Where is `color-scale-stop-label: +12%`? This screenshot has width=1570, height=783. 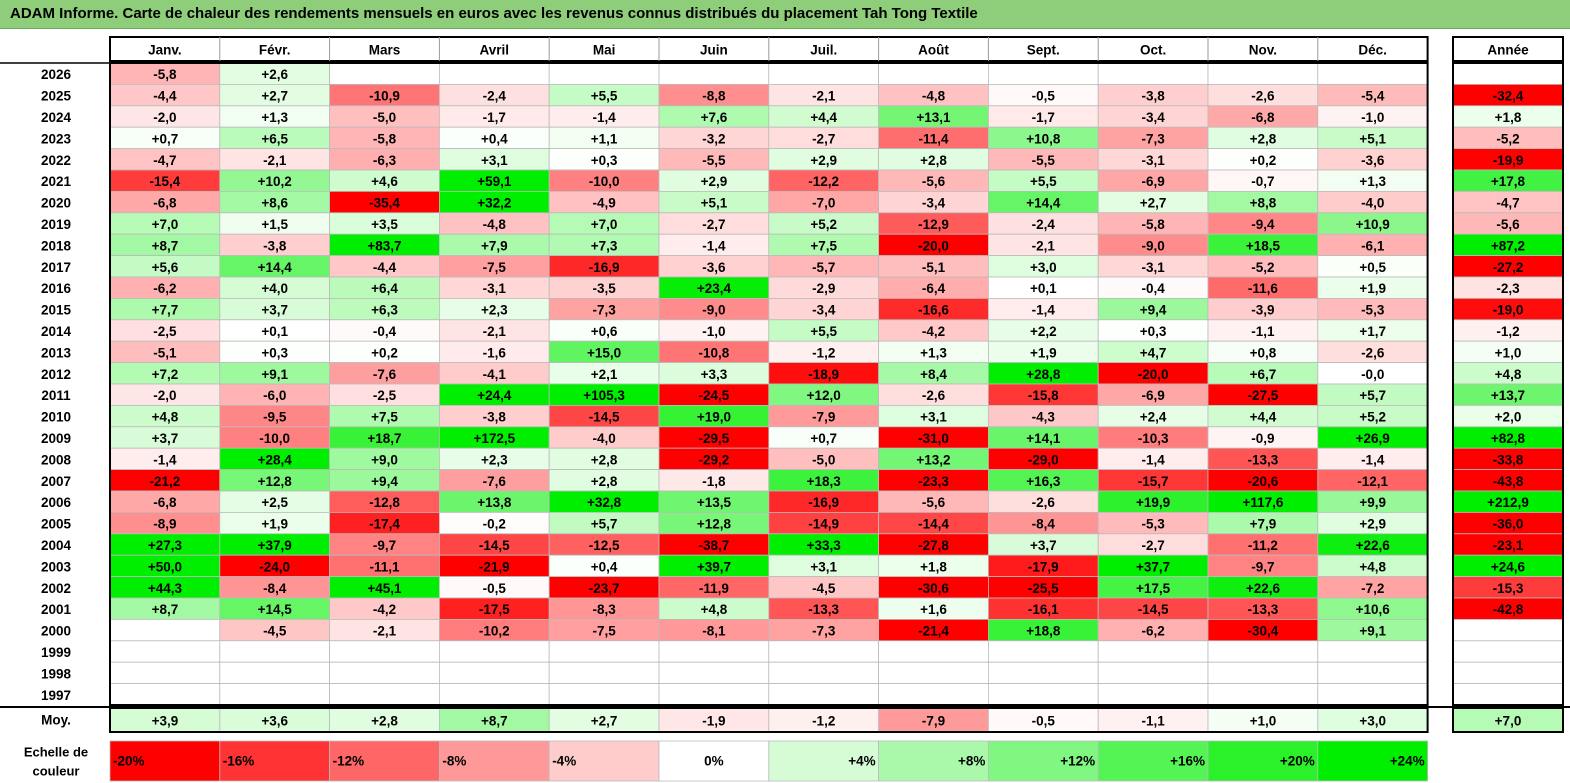
color-scale-stop-label: +12% is located at coordinates (1077, 761).